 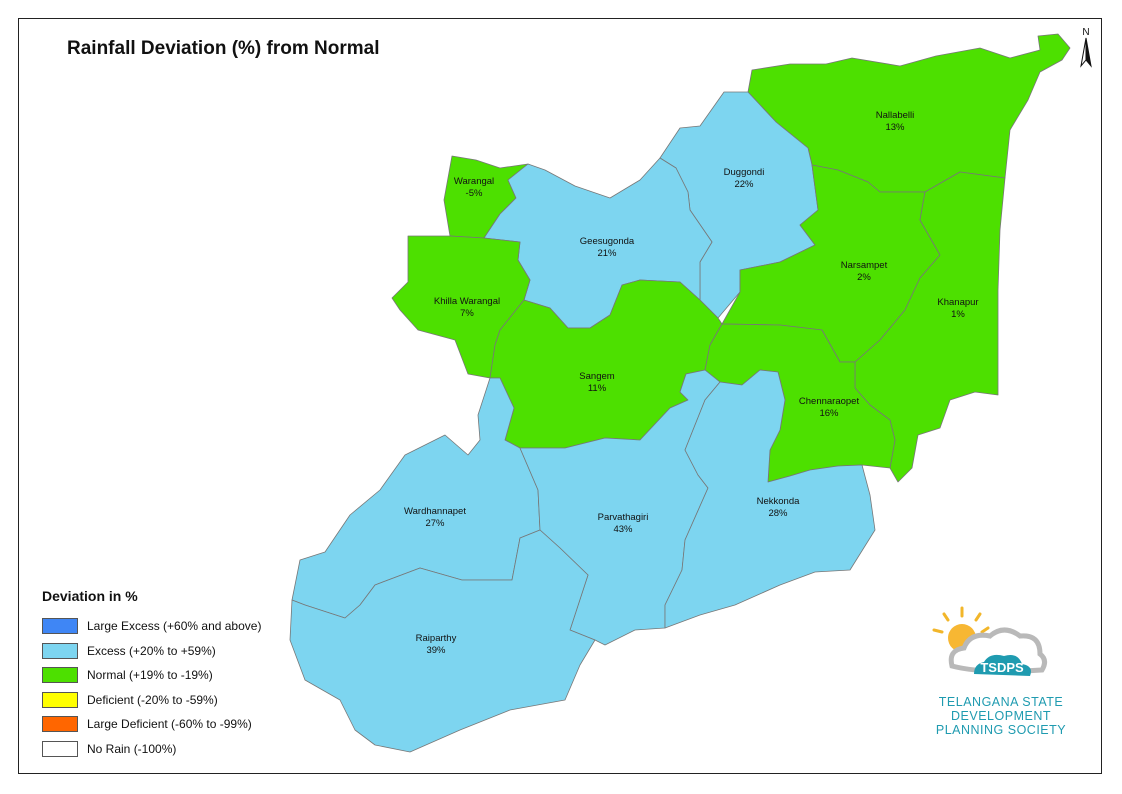 I want to click on legend-label: Normal (+19% to -19%), so click(x=150, y=675).